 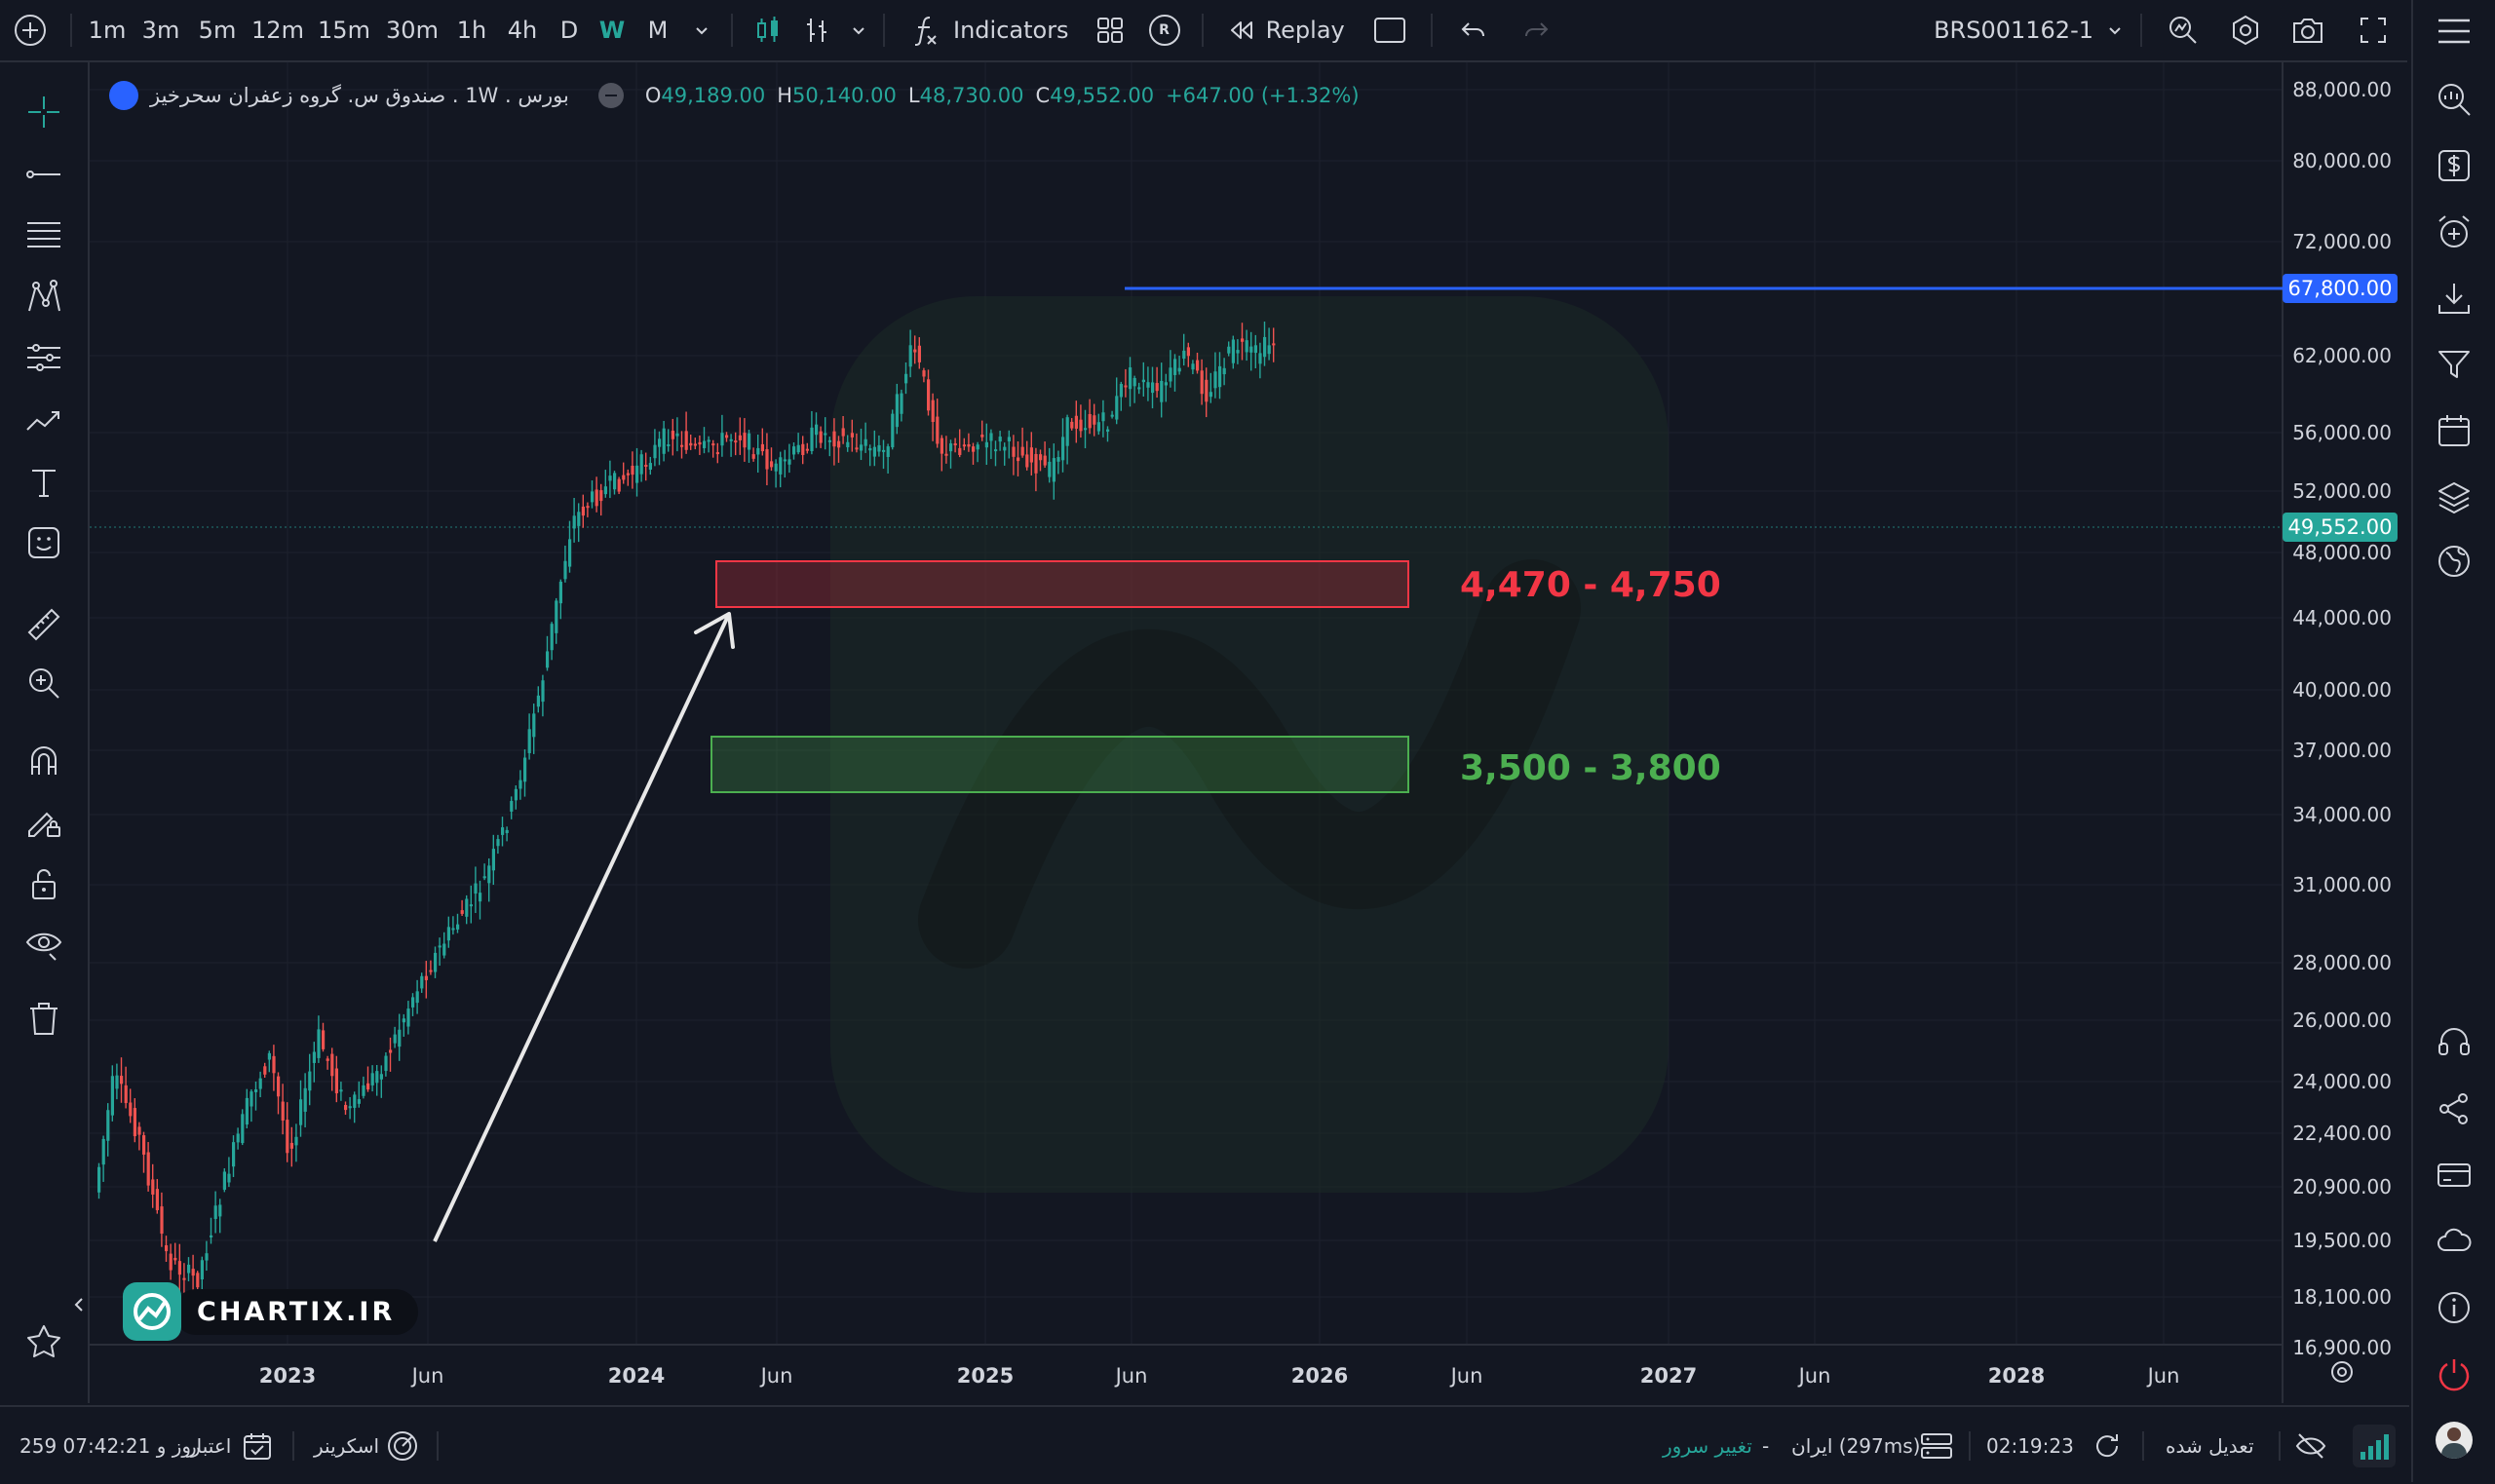 I want to click on timeframe-3m-button: 3m, so click(x=160, y=30).